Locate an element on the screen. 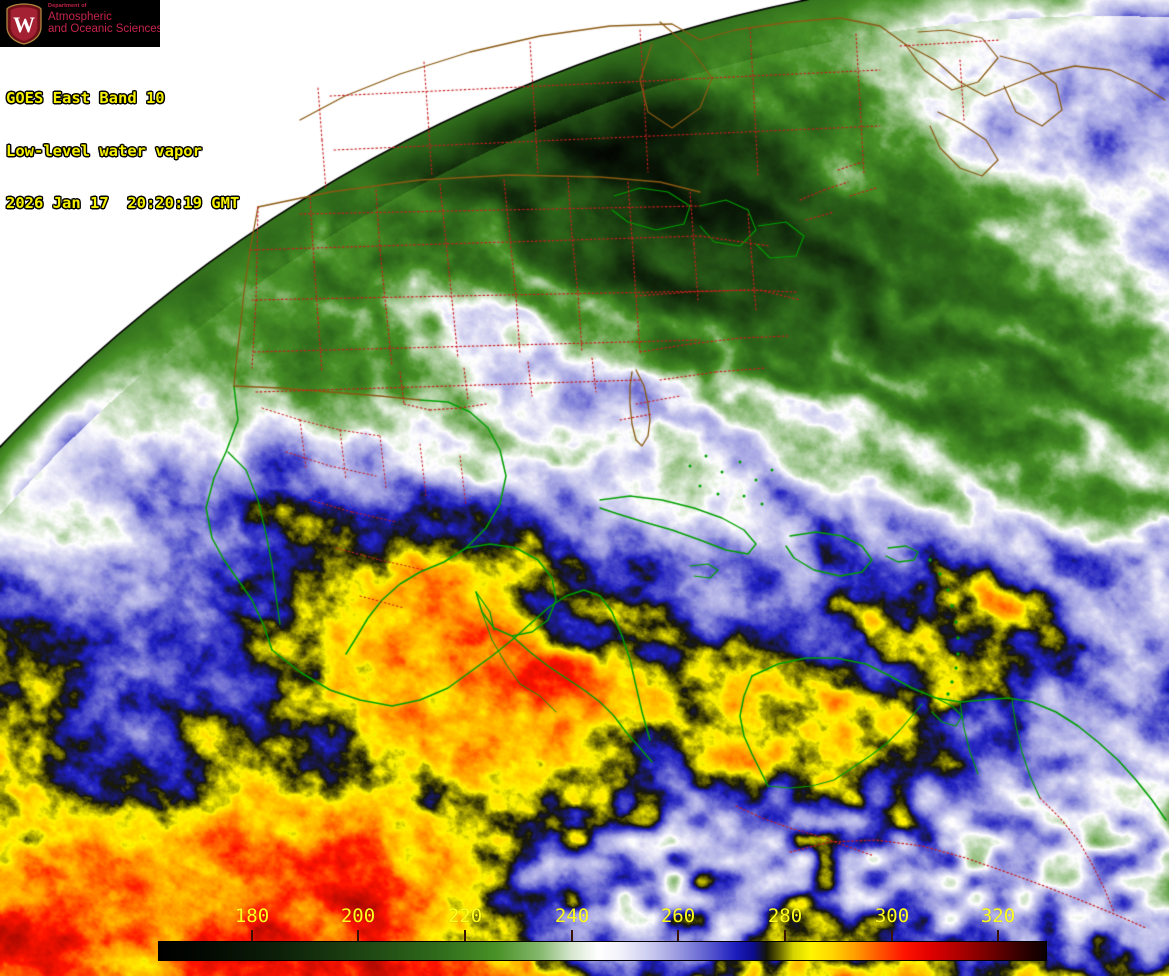 This screenshot has height=976, width=1169. logo-line-2: and Oceanic Sciences is located at coordinates (104, 29).